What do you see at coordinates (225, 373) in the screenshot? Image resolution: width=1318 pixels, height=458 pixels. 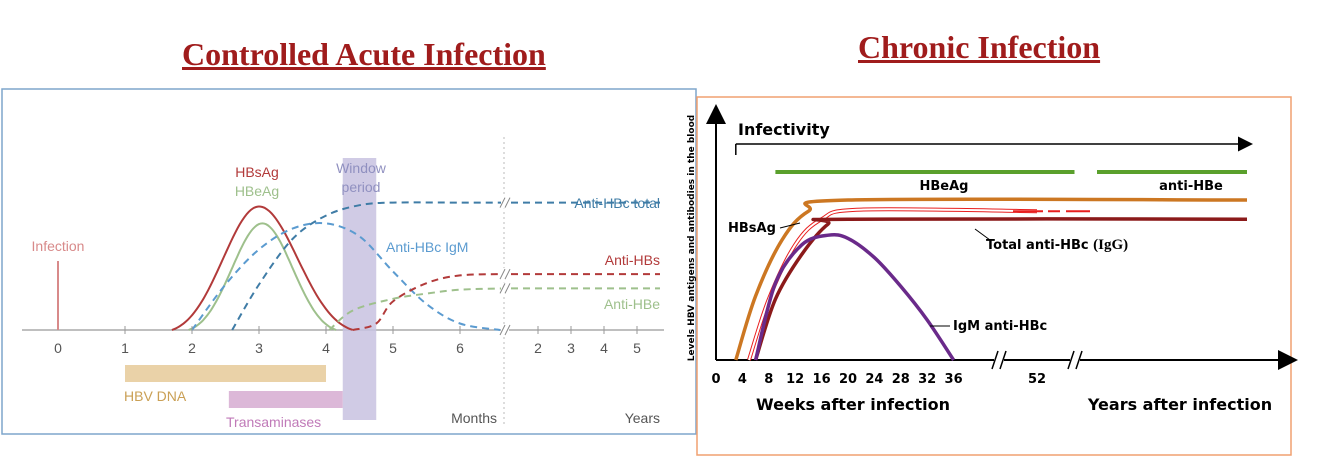 I see `hbv-dna-bar` at bounding box center [225, 373].